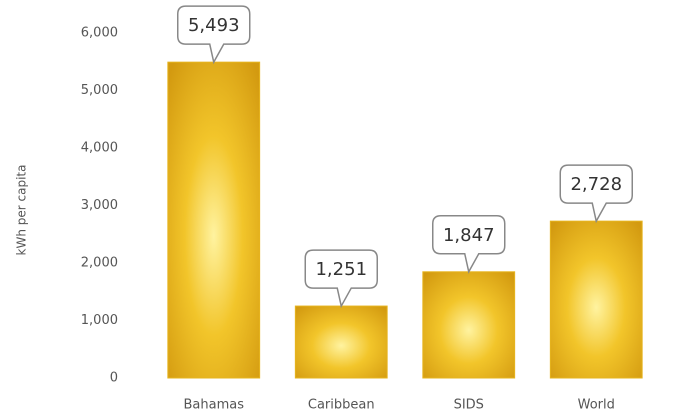 The height and width of the screenshot is (415, 680). Describe the element at coordinates (99, 263) in the screenshot. I see `y-tick-label: 2,000` at that location.